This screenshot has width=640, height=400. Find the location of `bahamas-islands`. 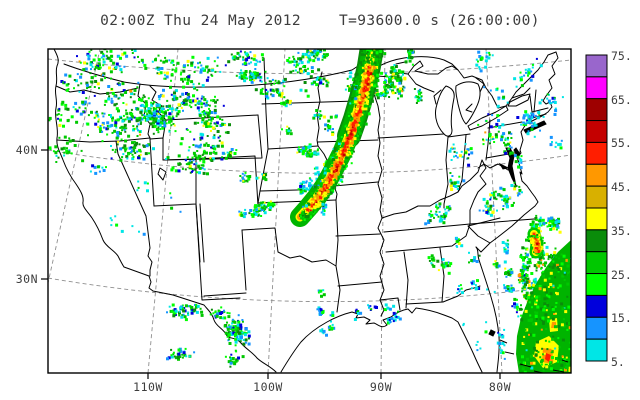

bahamas-islands is located at coordinates (534, 356).